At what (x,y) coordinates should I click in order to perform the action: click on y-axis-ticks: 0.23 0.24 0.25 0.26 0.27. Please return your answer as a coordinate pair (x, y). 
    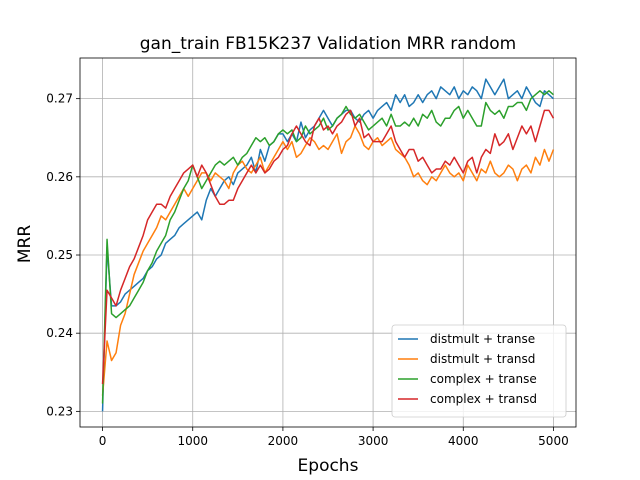
    Looking at the image, I should click on (63, 255).